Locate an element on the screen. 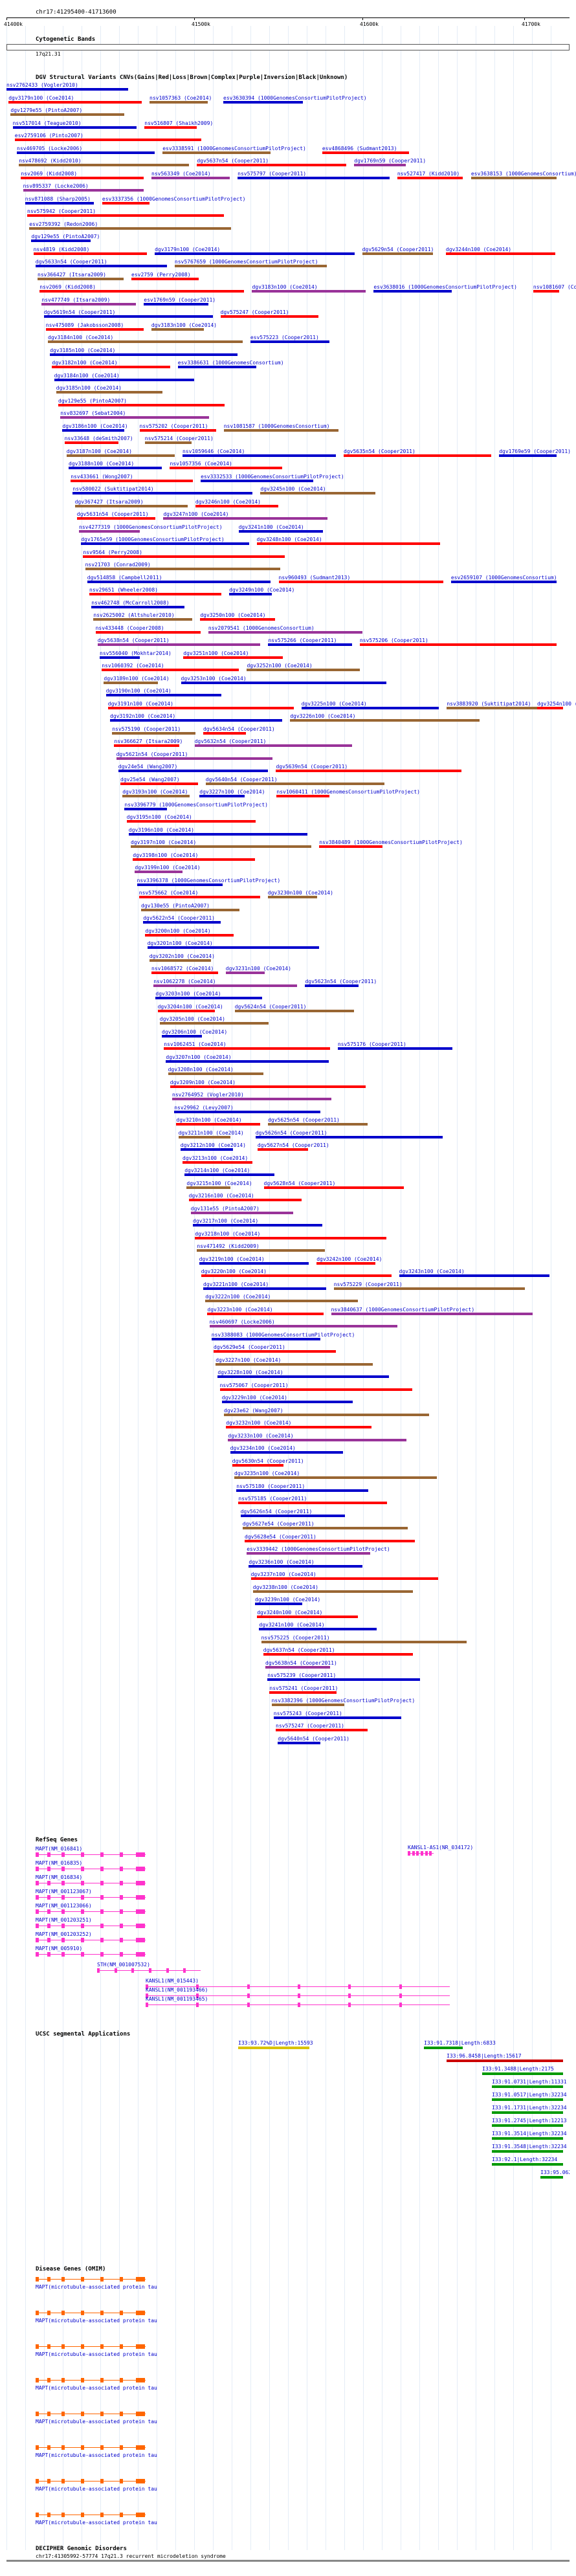  dgv-variant: dgv130e55 (PintoA2007) is located at coordinates (190, 907).